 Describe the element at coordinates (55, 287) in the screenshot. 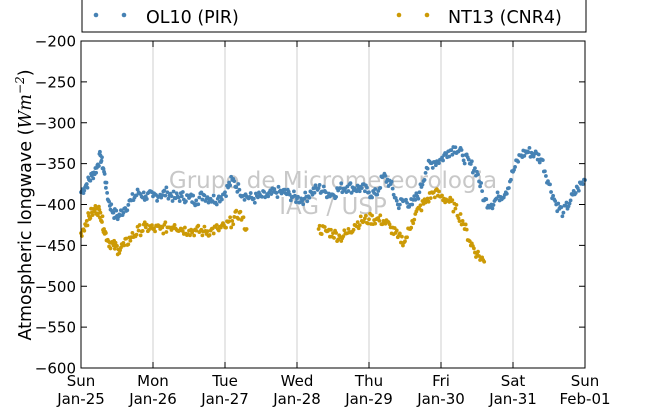

I see `y-tick-label: −500` at that location.